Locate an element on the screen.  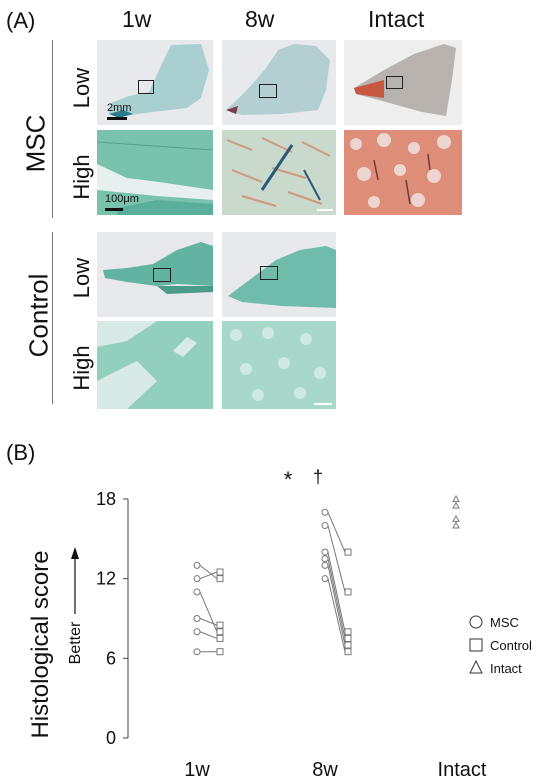
row-label-msc-low: Low is located at coordinates (81, 88).